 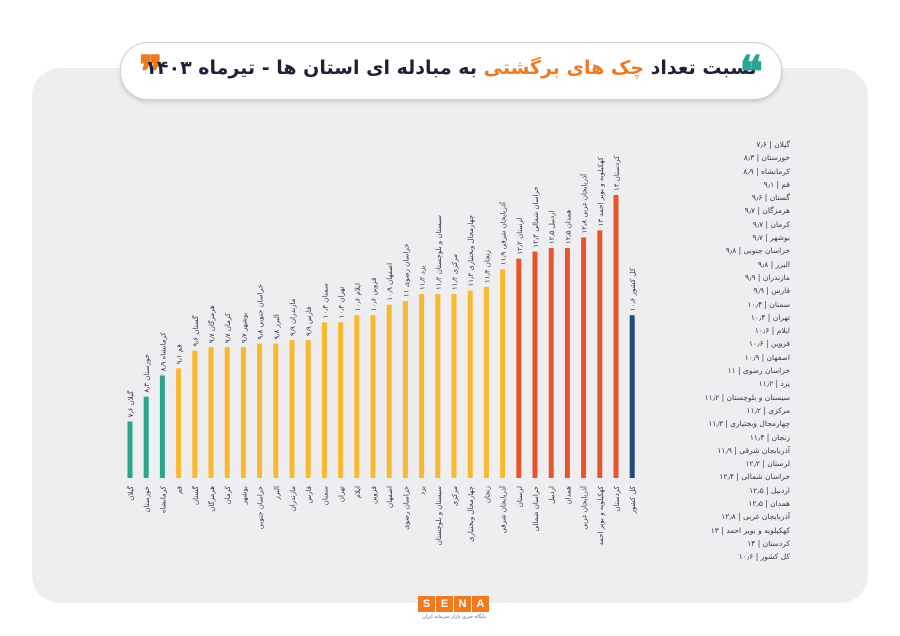 What do you see at coordinates (228, 494) in the screenshot?
I see `x-tick-label: کرمان` at bounding box center [228, 494].